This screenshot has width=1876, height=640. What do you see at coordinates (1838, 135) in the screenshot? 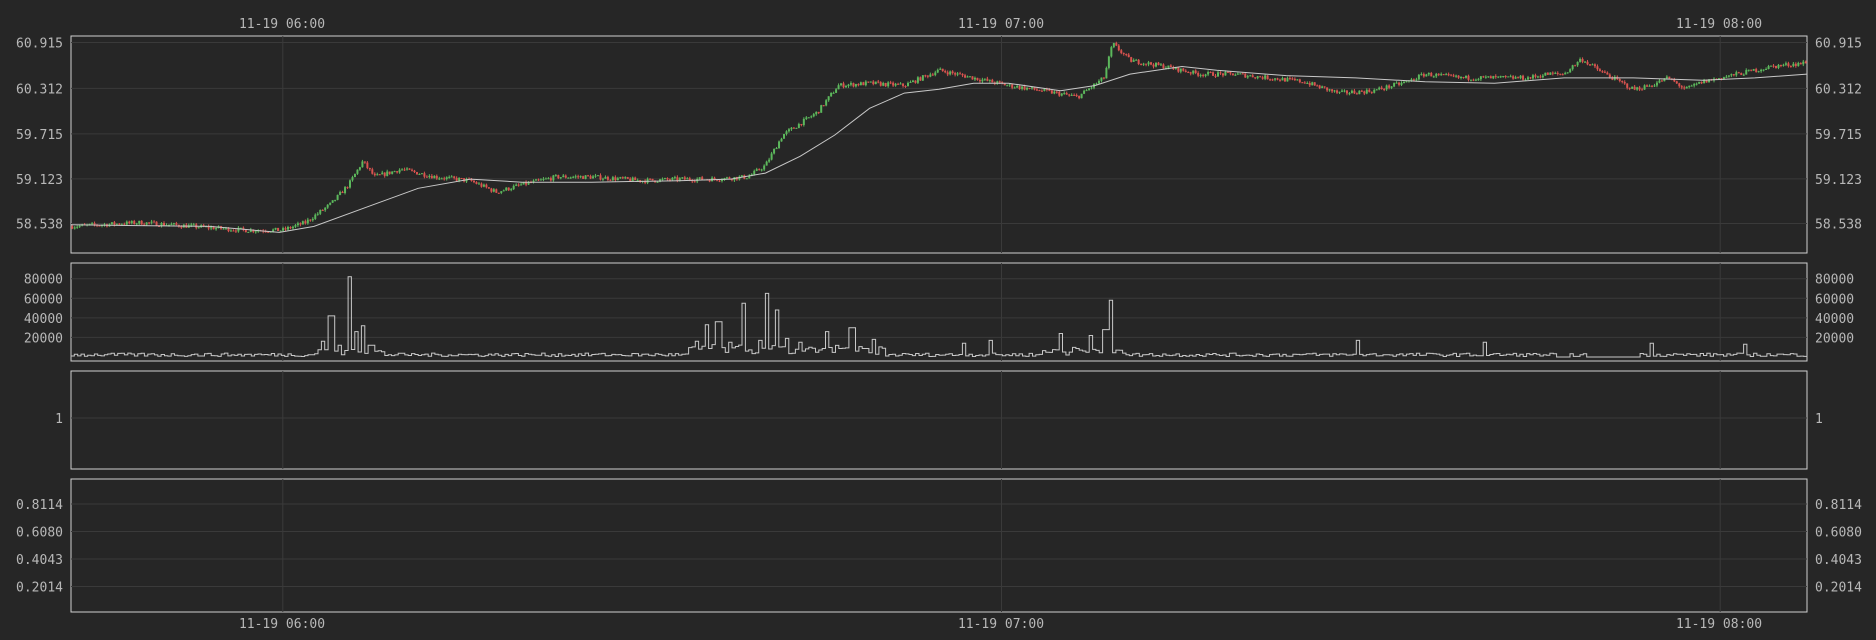
I see `y-tick-label-right: 59.715` at bounding box center [1838, 135].